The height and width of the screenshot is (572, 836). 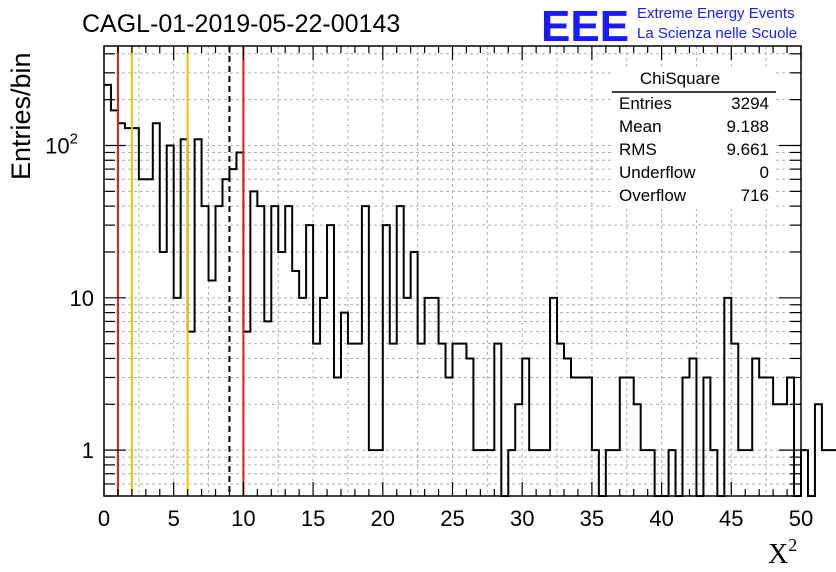 I want to click on x-tick-label: 30, so click(x=522, y=518).